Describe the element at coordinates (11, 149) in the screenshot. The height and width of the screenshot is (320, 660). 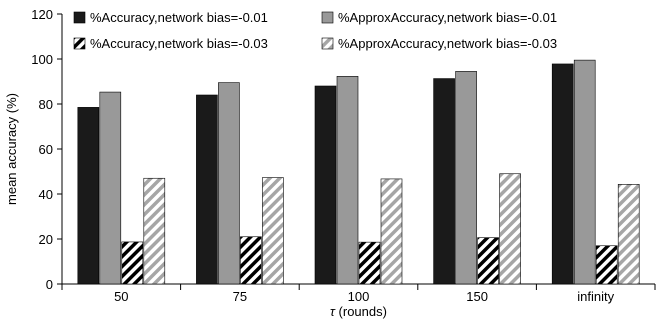
I see `y-axis-label: mean accuracy (%)` at that location.